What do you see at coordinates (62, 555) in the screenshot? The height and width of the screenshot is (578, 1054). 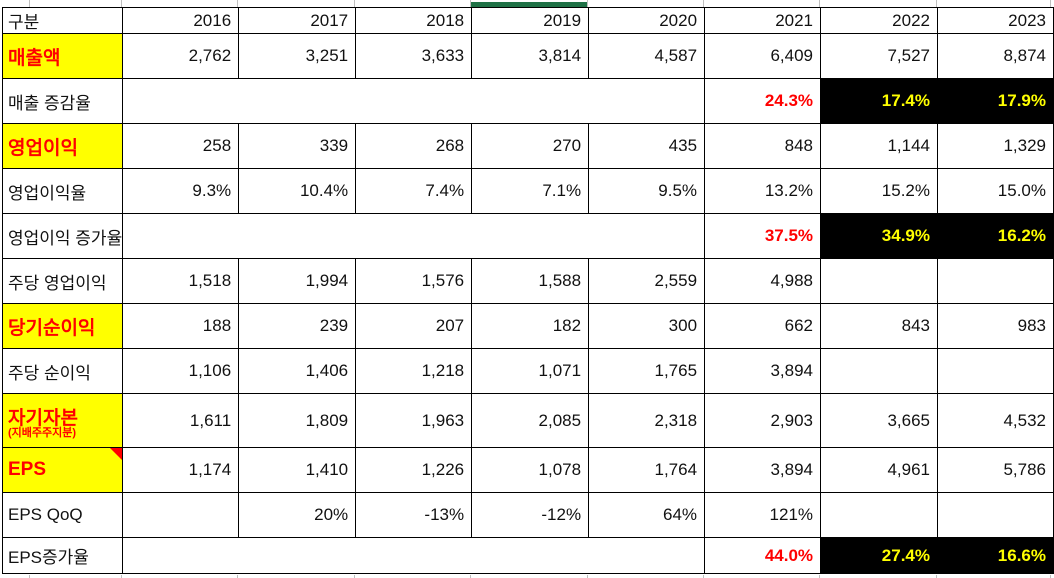 I see `row-label-eps-growth: EPS증가율` at bounding box center [62, 555].